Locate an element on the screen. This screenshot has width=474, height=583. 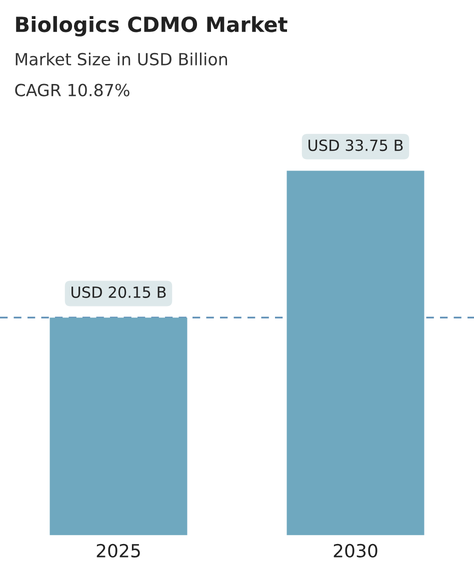
chart-subtitle: Market Size in USD Billion is located at coordinates (122, 59).